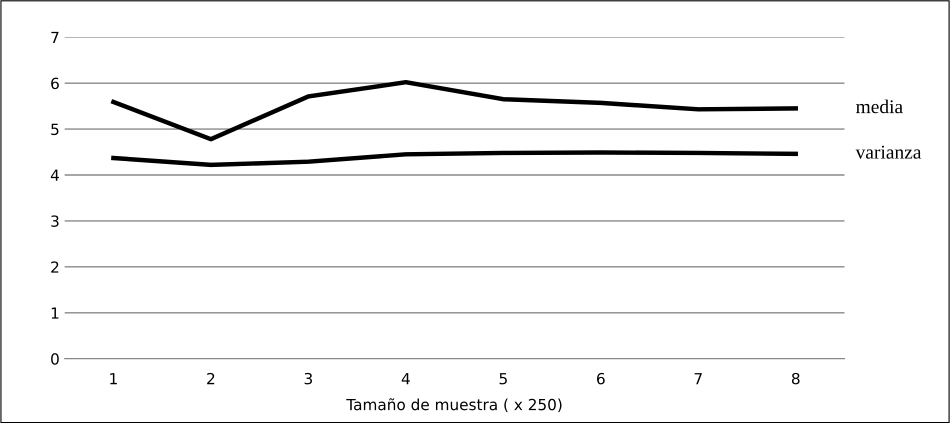 Image resolution: width=951 pixels, height=423 pixels. What do you see at coordinates (796, 378) in the screenshot?
I see `x-tick-label: 8` at bounding box center [796, 378].